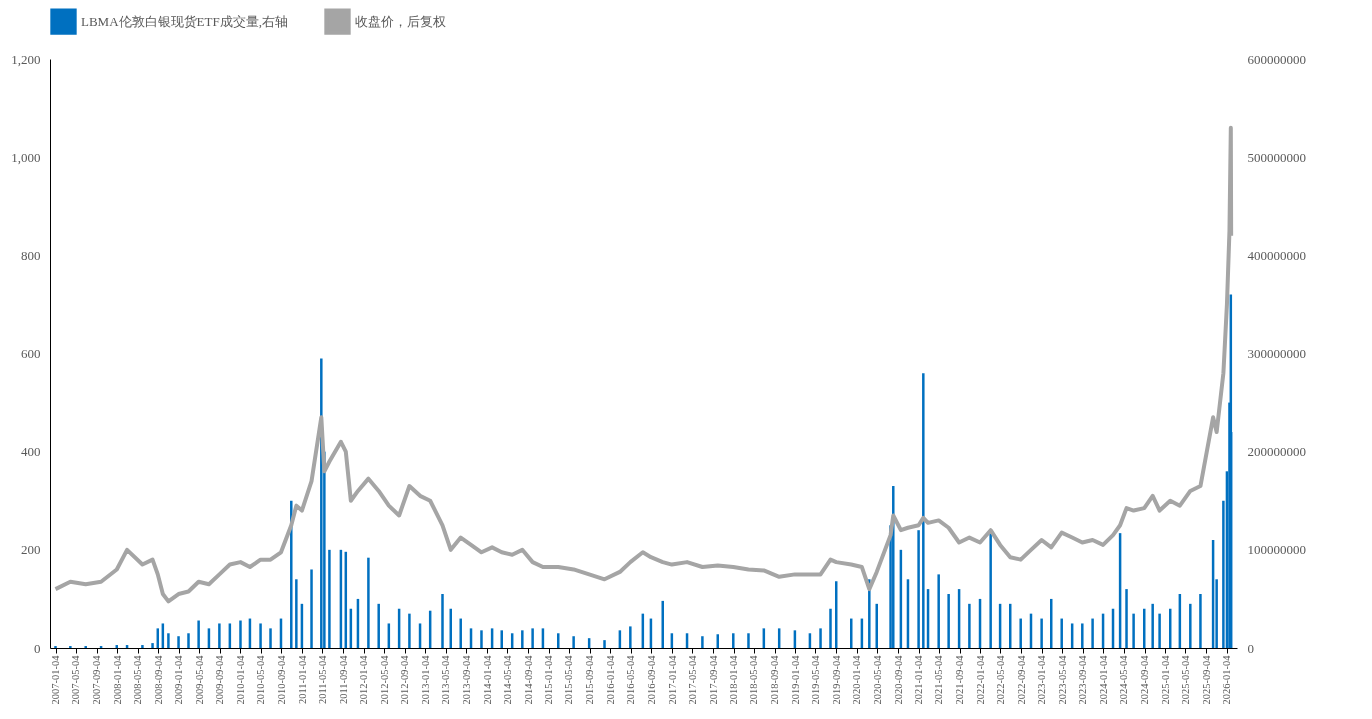 The image size is (1372, 719). I want to click on x-tick-label: 2020-05-04, so click(877, 679).